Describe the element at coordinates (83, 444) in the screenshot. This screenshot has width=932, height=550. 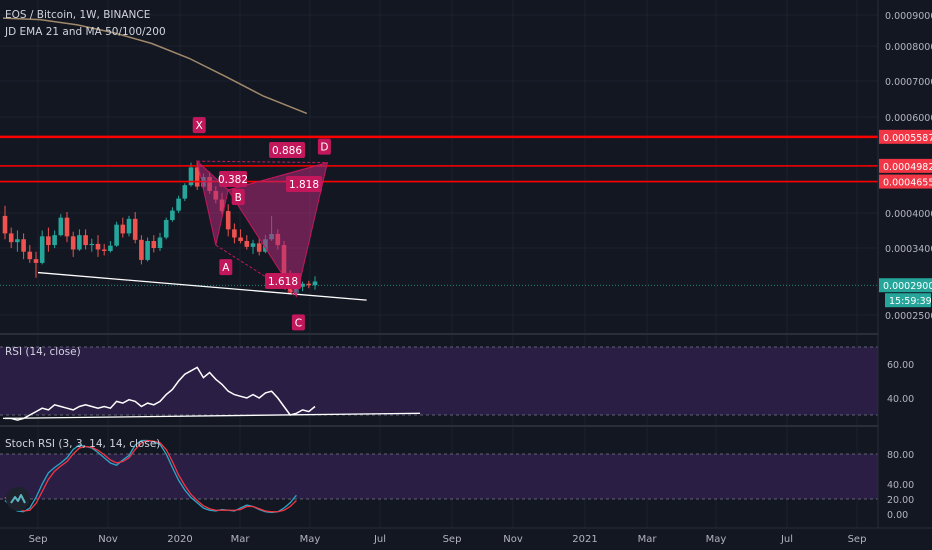
I see `stoch-rsi-legend: Stoch RSI (3, 3, 14, 14, close)` at that location.